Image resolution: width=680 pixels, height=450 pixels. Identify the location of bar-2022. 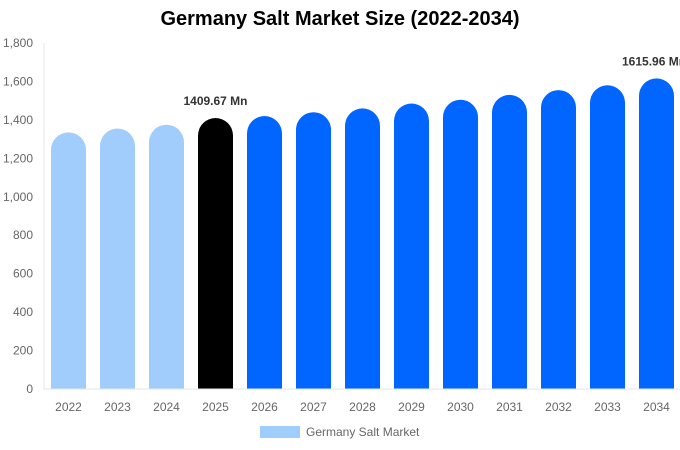
(68, 260).